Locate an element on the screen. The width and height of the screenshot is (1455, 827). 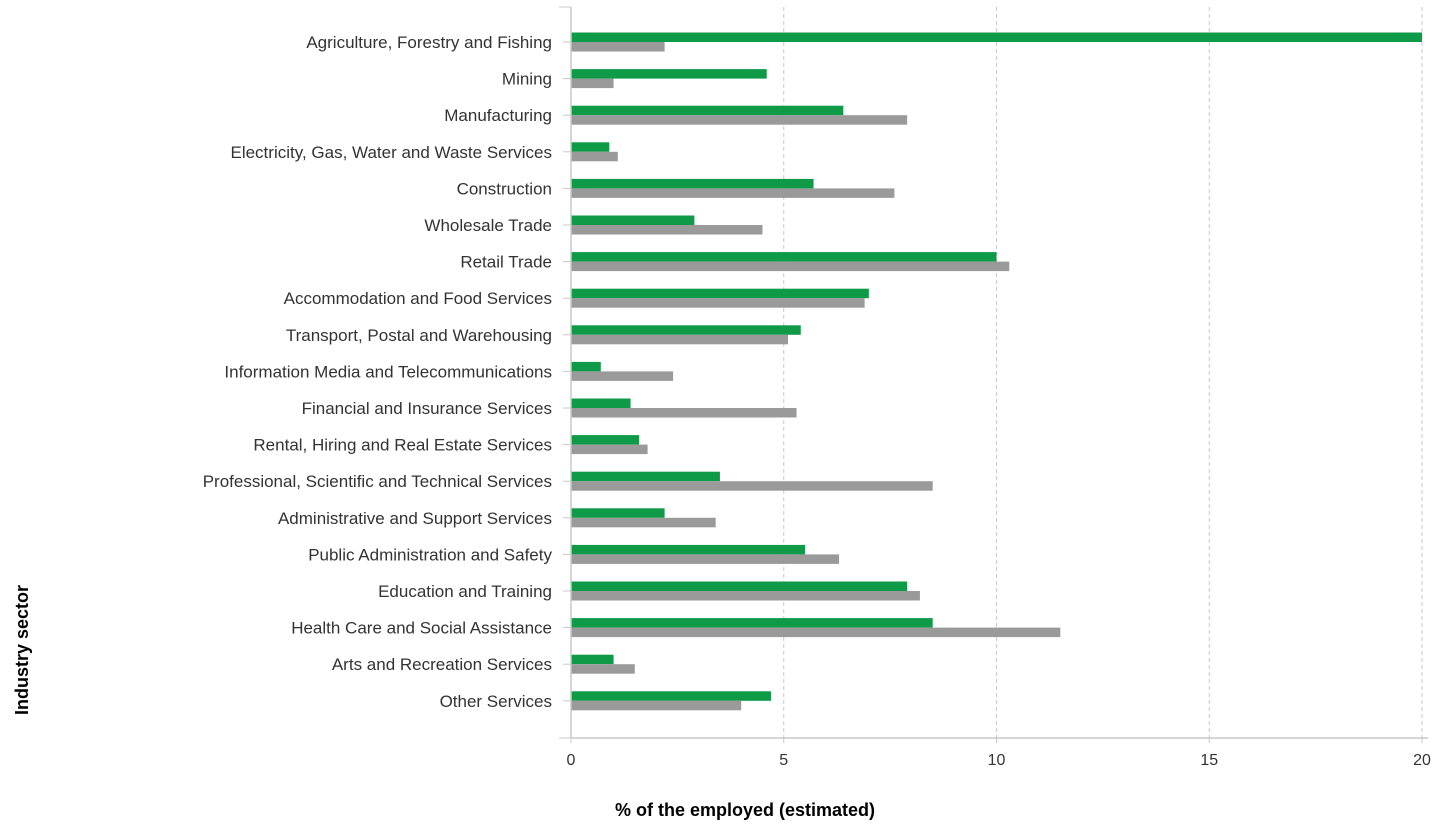
category-label-4: Construction is located at coordinates (504, 188).